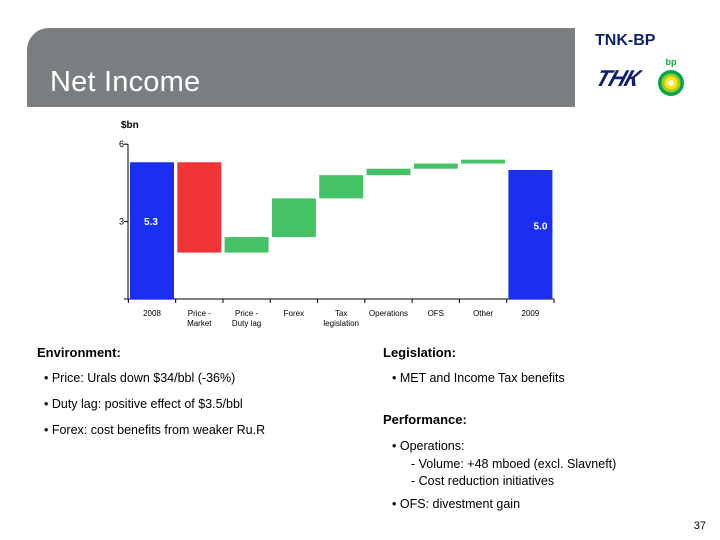  I want to click on tnk-bp-logo: TNK-BP ТНК bp, so click(638, 64).